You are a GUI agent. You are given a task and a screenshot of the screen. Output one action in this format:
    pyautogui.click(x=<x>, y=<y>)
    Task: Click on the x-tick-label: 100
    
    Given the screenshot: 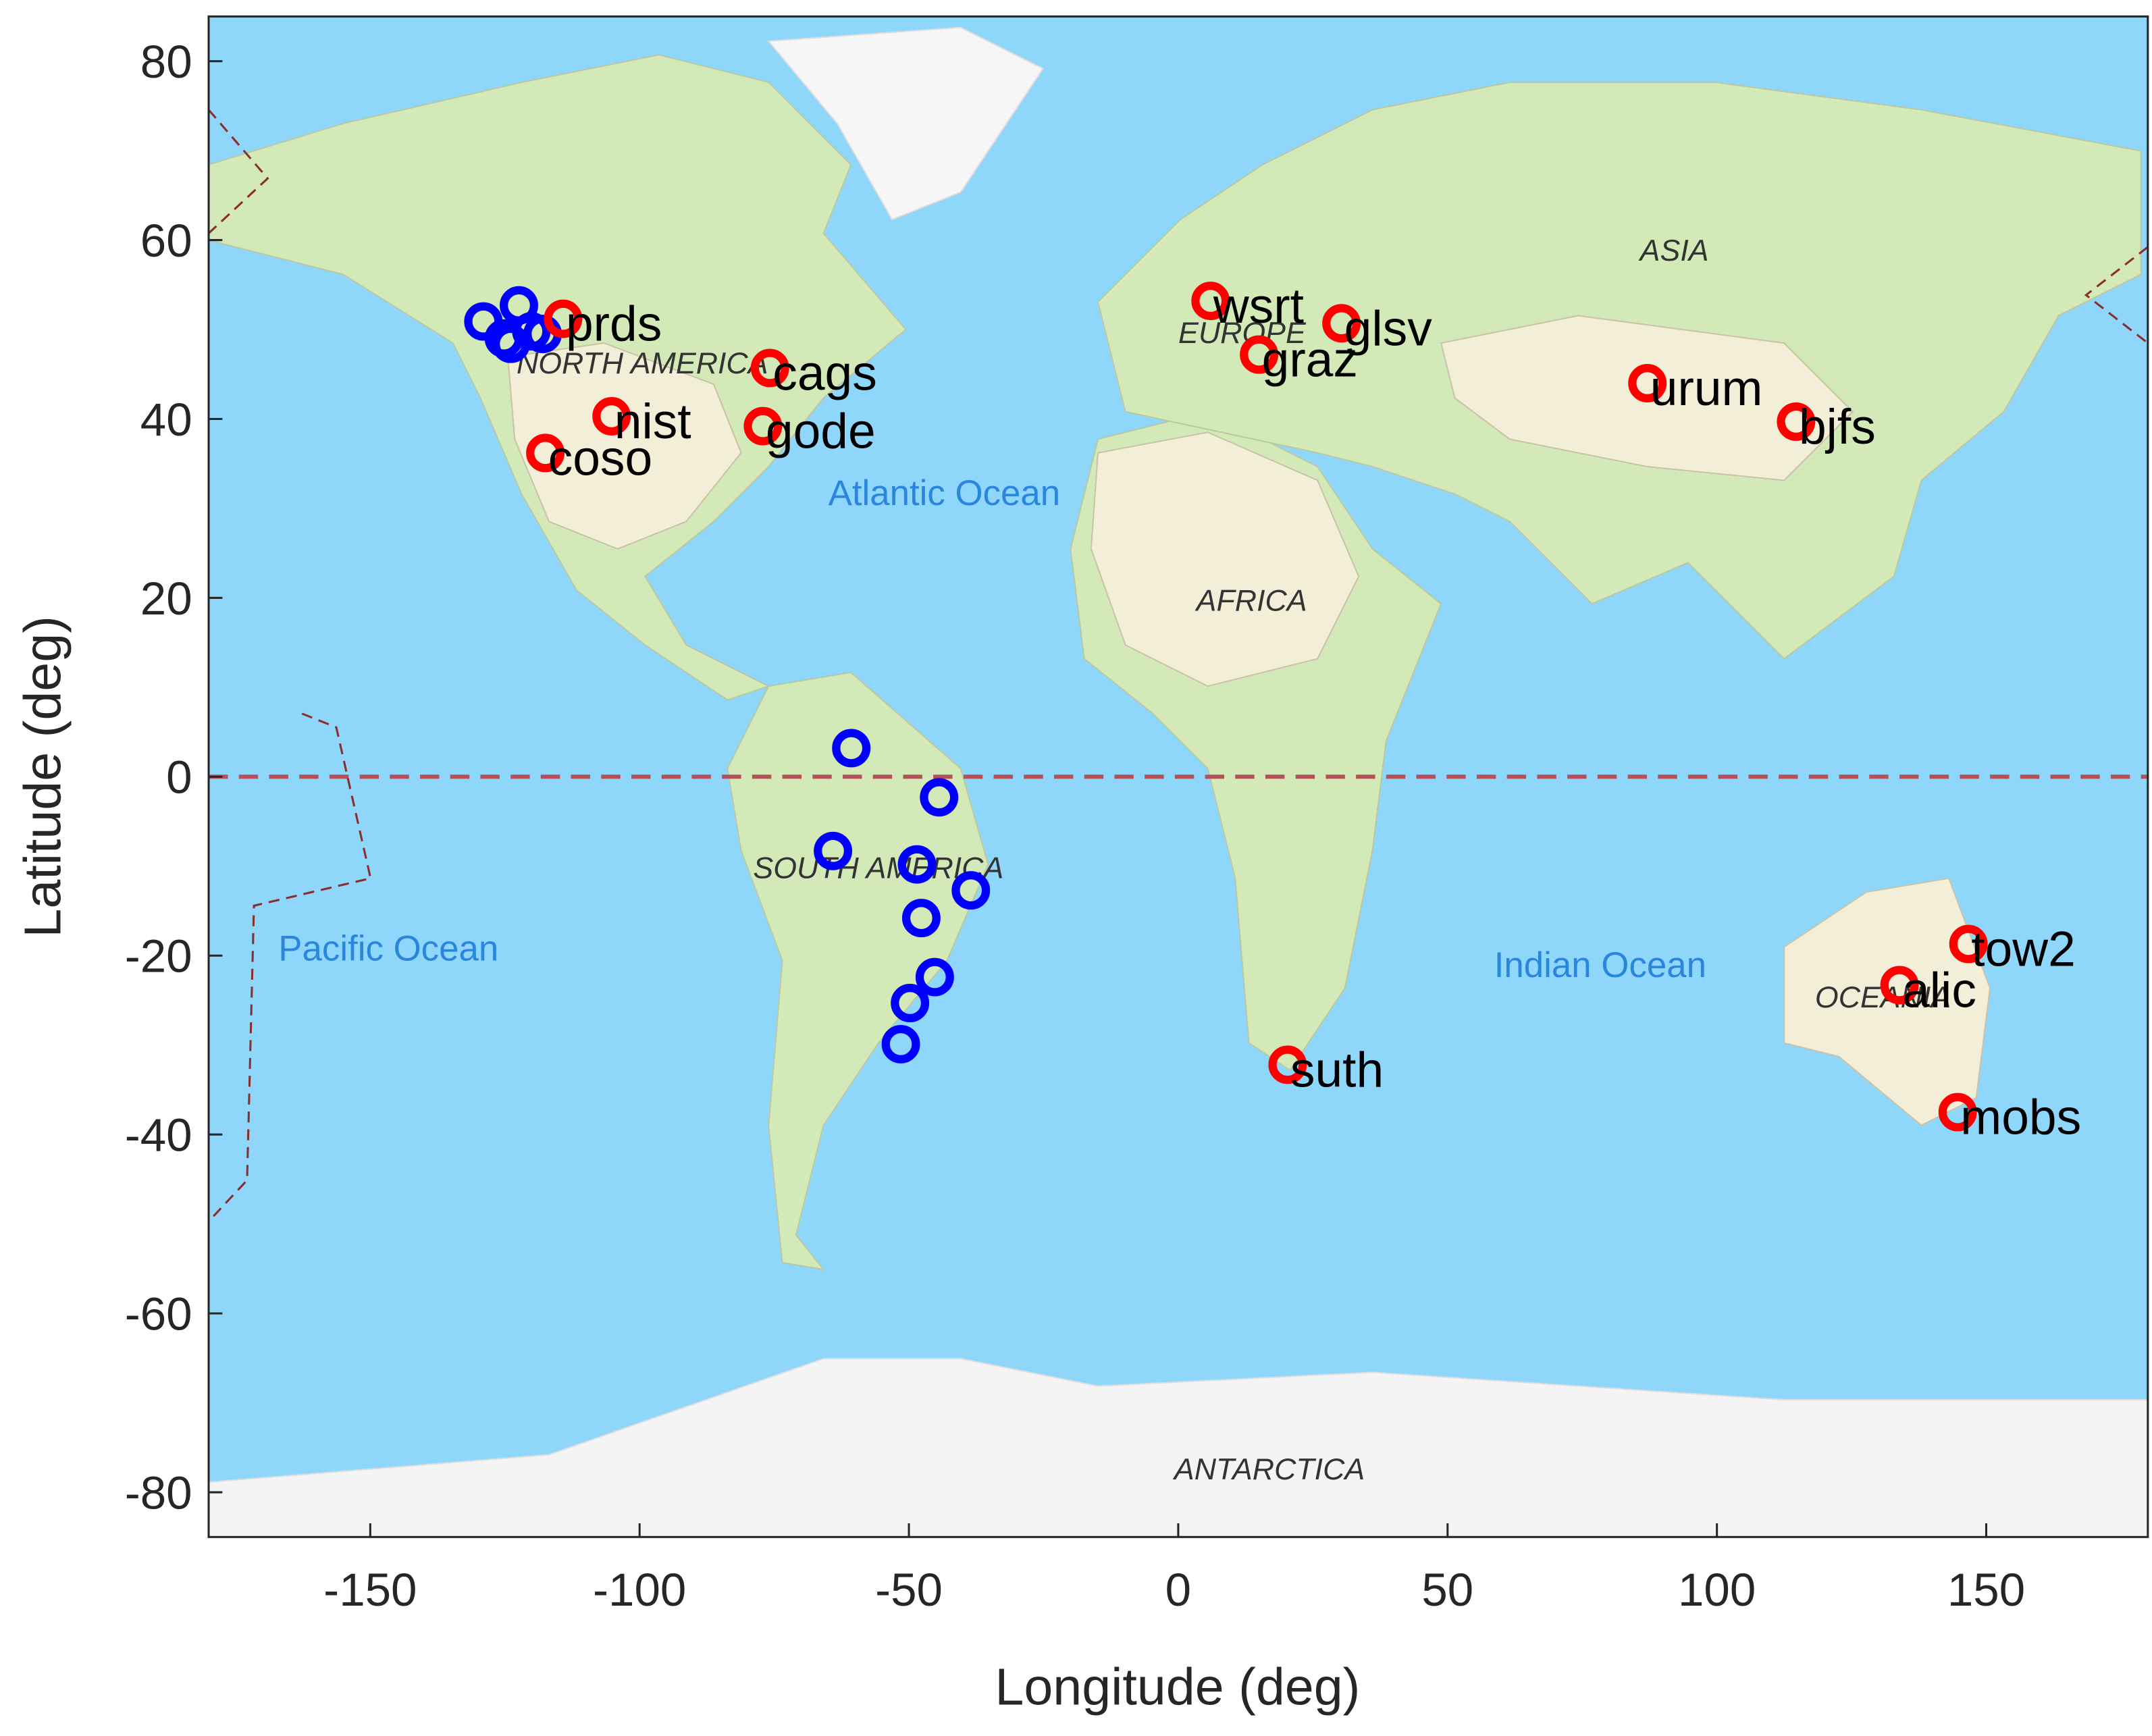 What is the action you would take?
    pyautogui.click(x=1717, y=1589)
    